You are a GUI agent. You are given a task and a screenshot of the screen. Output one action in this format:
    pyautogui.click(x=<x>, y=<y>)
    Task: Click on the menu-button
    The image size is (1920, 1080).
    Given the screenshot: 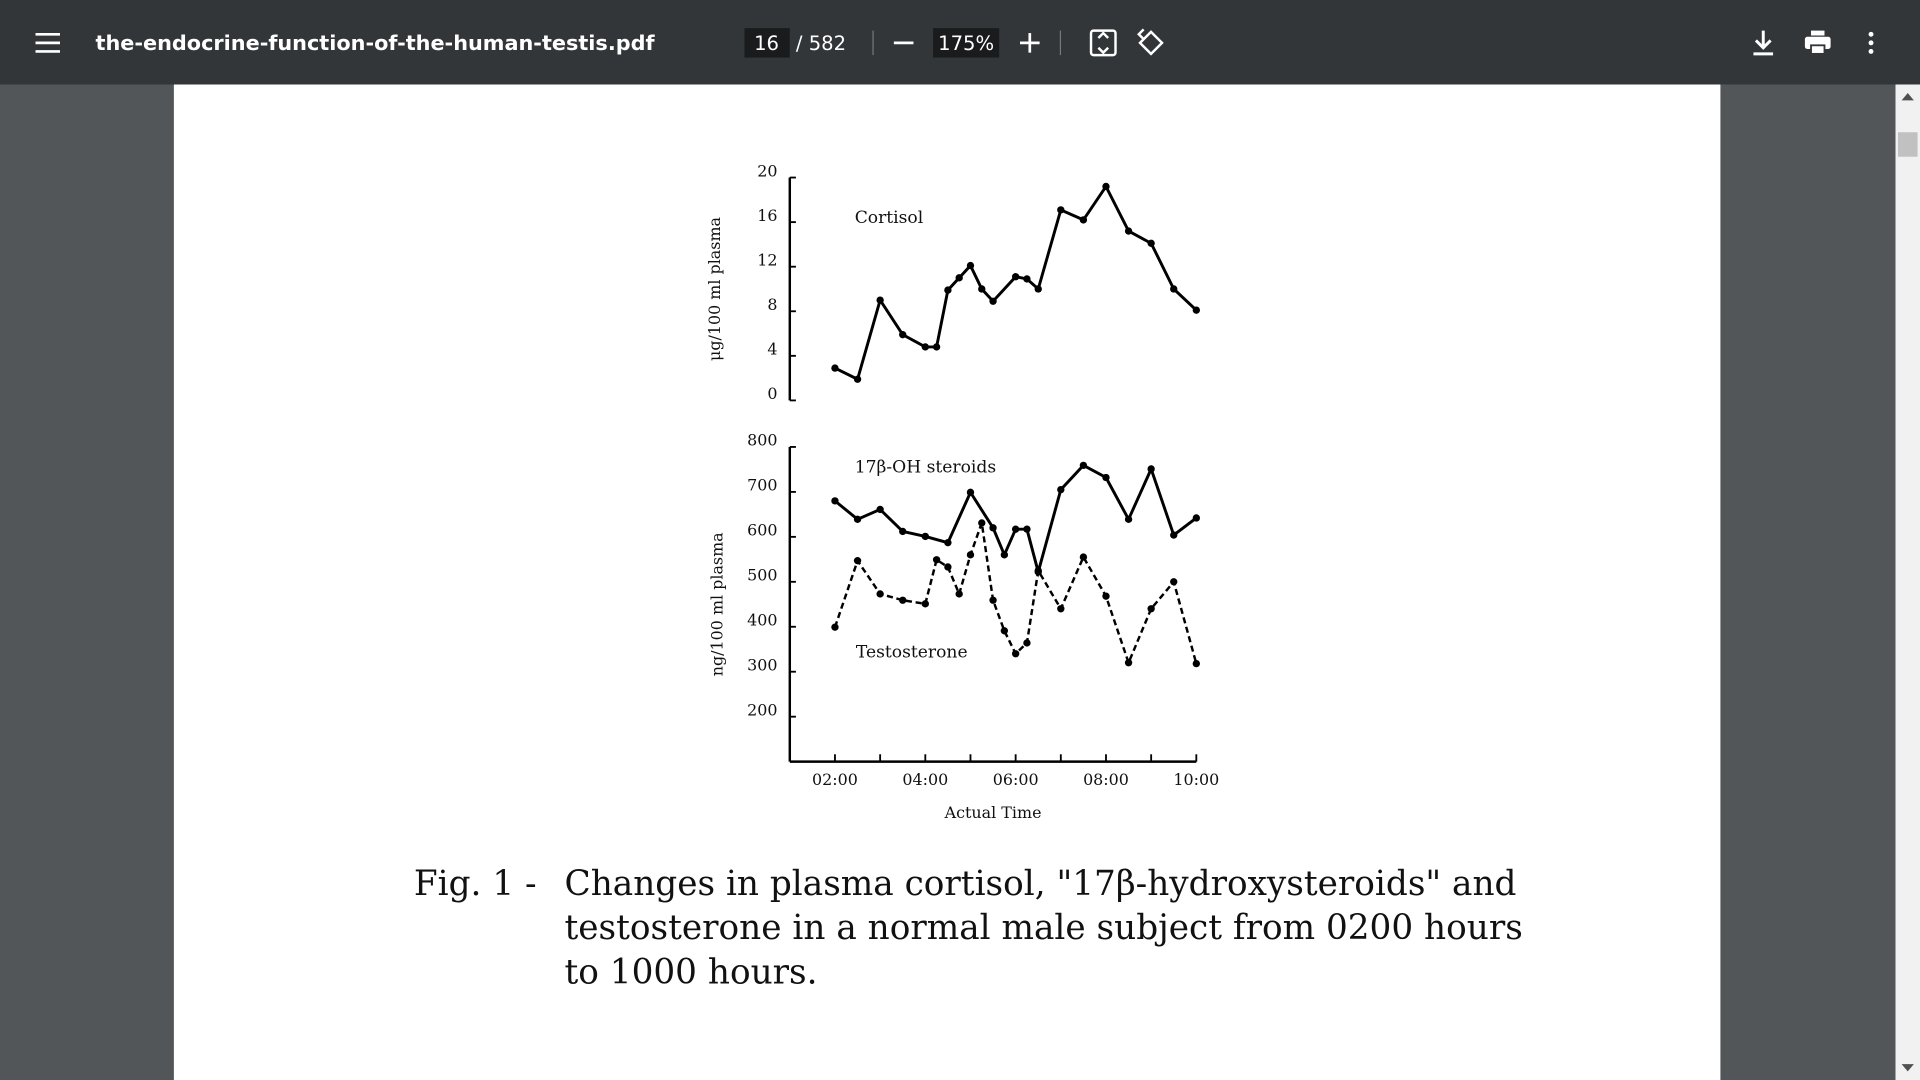 What is the action you would take?
    pyautogui.click(x=47, y=42)
    